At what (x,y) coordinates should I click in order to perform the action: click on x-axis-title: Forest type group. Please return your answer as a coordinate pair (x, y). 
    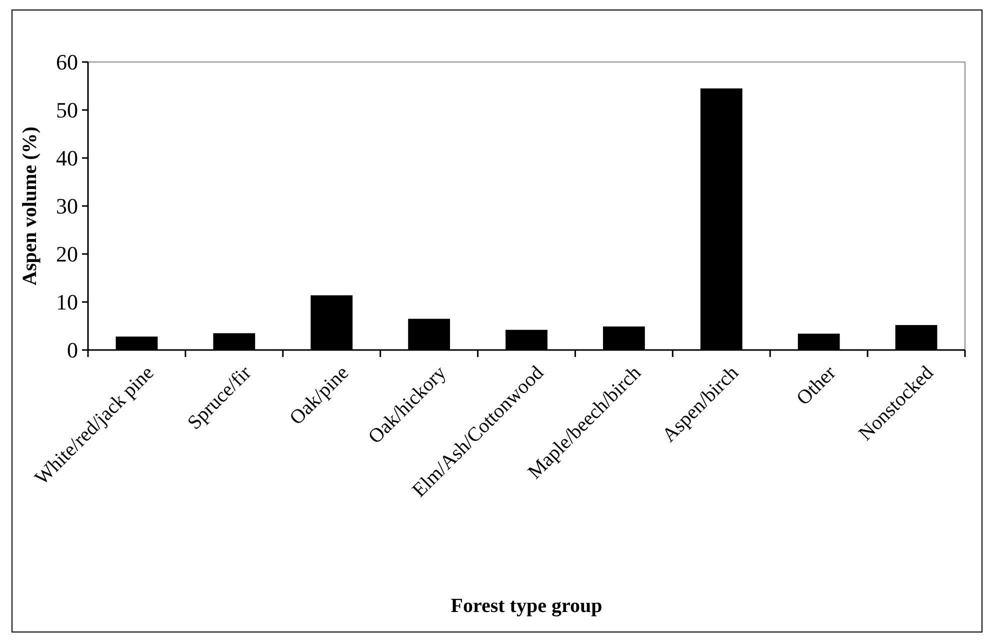
    Looking at the image, I should click on (526, 606).